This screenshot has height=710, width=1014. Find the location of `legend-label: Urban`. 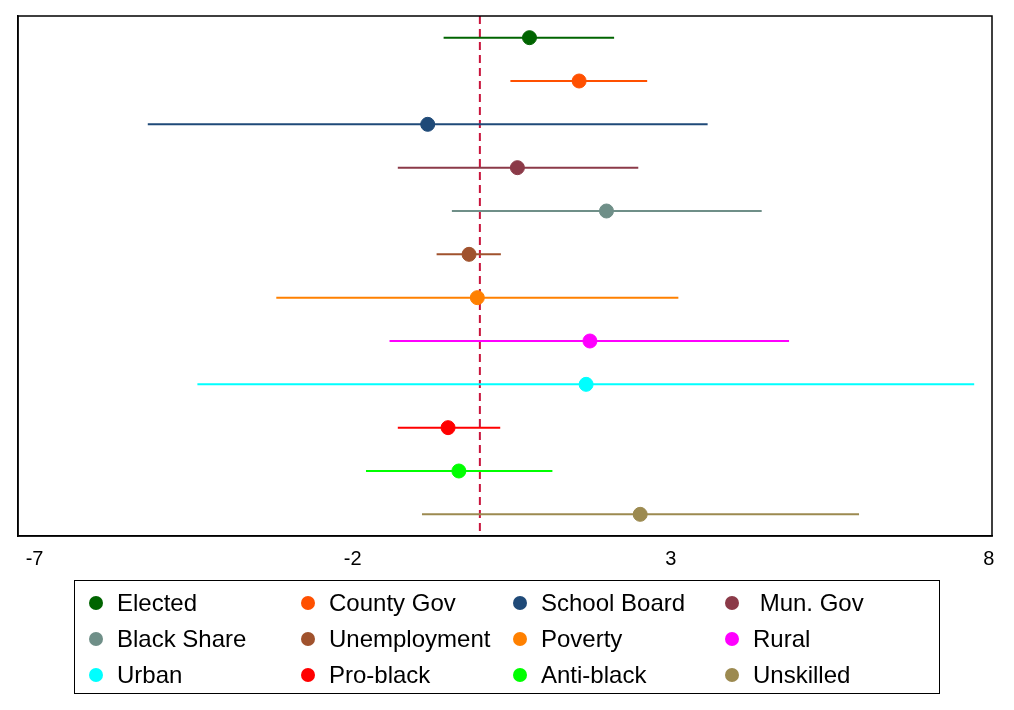

legend-label: Urban is located at coordinates (150, 675).